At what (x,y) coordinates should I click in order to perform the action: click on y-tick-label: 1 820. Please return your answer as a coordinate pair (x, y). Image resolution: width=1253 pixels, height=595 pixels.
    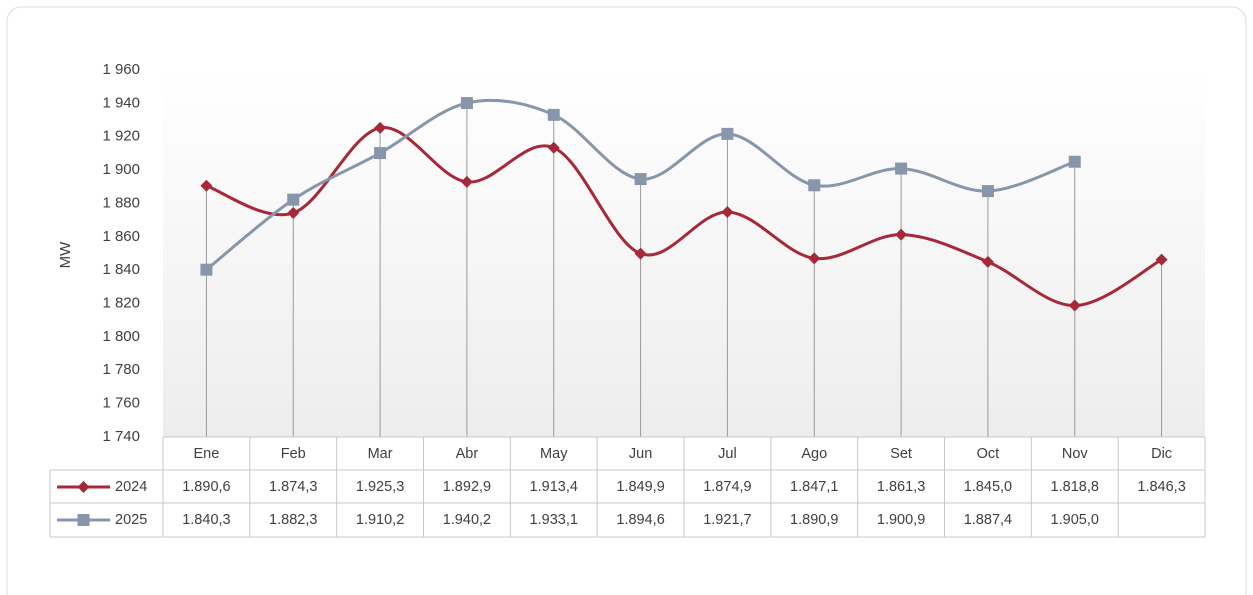
    Looking at the image, I should click on (121, 303).